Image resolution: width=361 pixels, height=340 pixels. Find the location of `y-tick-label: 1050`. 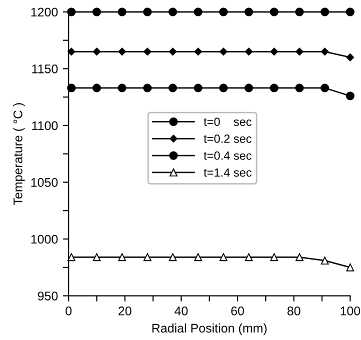

y-tick-label: 1050 is located at coordinates (44, 182).